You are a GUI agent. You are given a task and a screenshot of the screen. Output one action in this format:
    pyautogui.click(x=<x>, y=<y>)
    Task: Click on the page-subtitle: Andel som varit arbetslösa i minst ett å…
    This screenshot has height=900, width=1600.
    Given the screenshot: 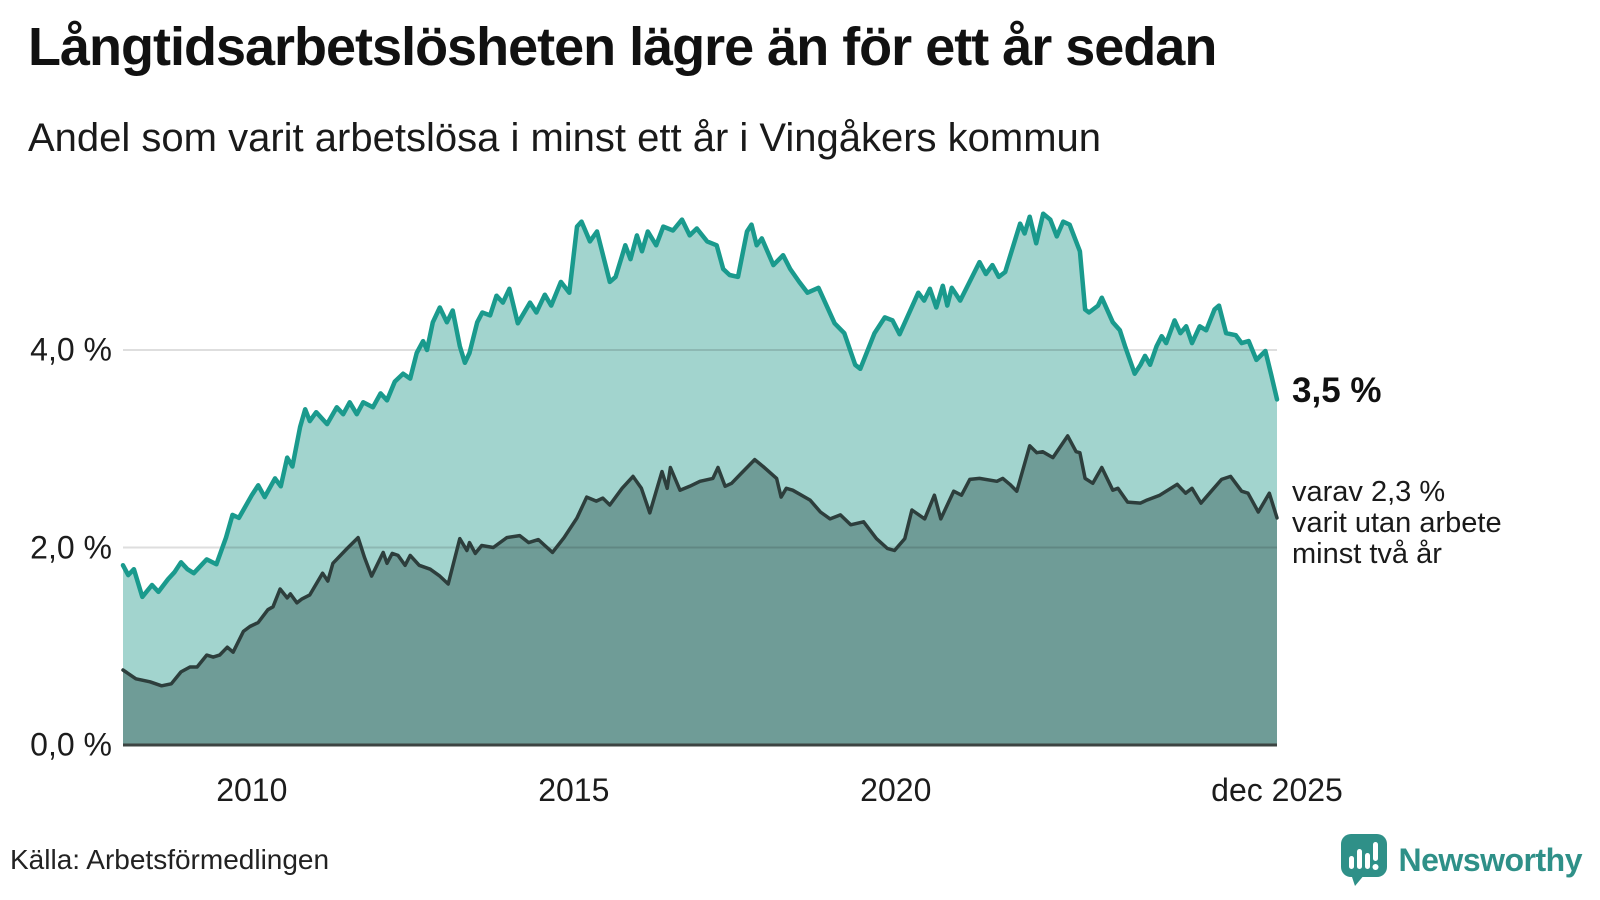 What is the action you would take?
    pyautogui.click(x=565, y=138)
    